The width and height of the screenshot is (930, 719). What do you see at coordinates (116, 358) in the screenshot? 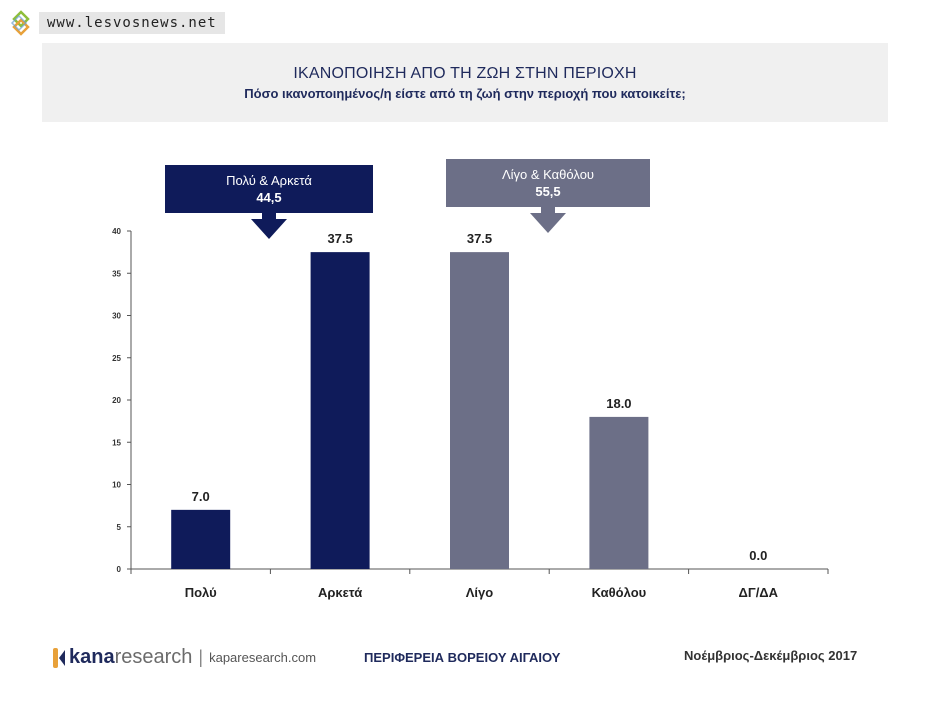
I see `y-tick-label: 25` at bounding box center [116, 358].